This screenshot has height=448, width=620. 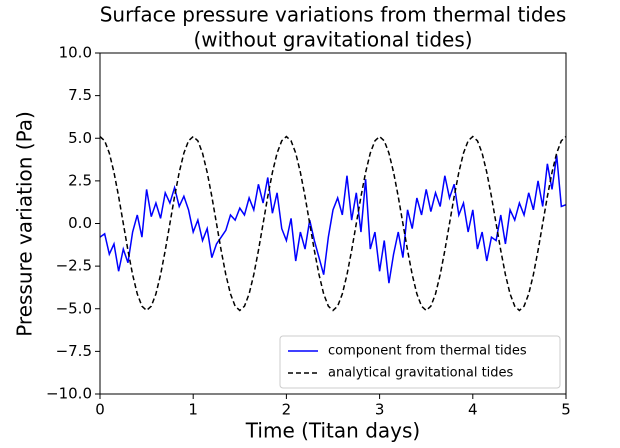 What do you see at coordinates (100, 410) in the screenshot?
I see `x-tick-label: 0` at bounding box center [100, 410].